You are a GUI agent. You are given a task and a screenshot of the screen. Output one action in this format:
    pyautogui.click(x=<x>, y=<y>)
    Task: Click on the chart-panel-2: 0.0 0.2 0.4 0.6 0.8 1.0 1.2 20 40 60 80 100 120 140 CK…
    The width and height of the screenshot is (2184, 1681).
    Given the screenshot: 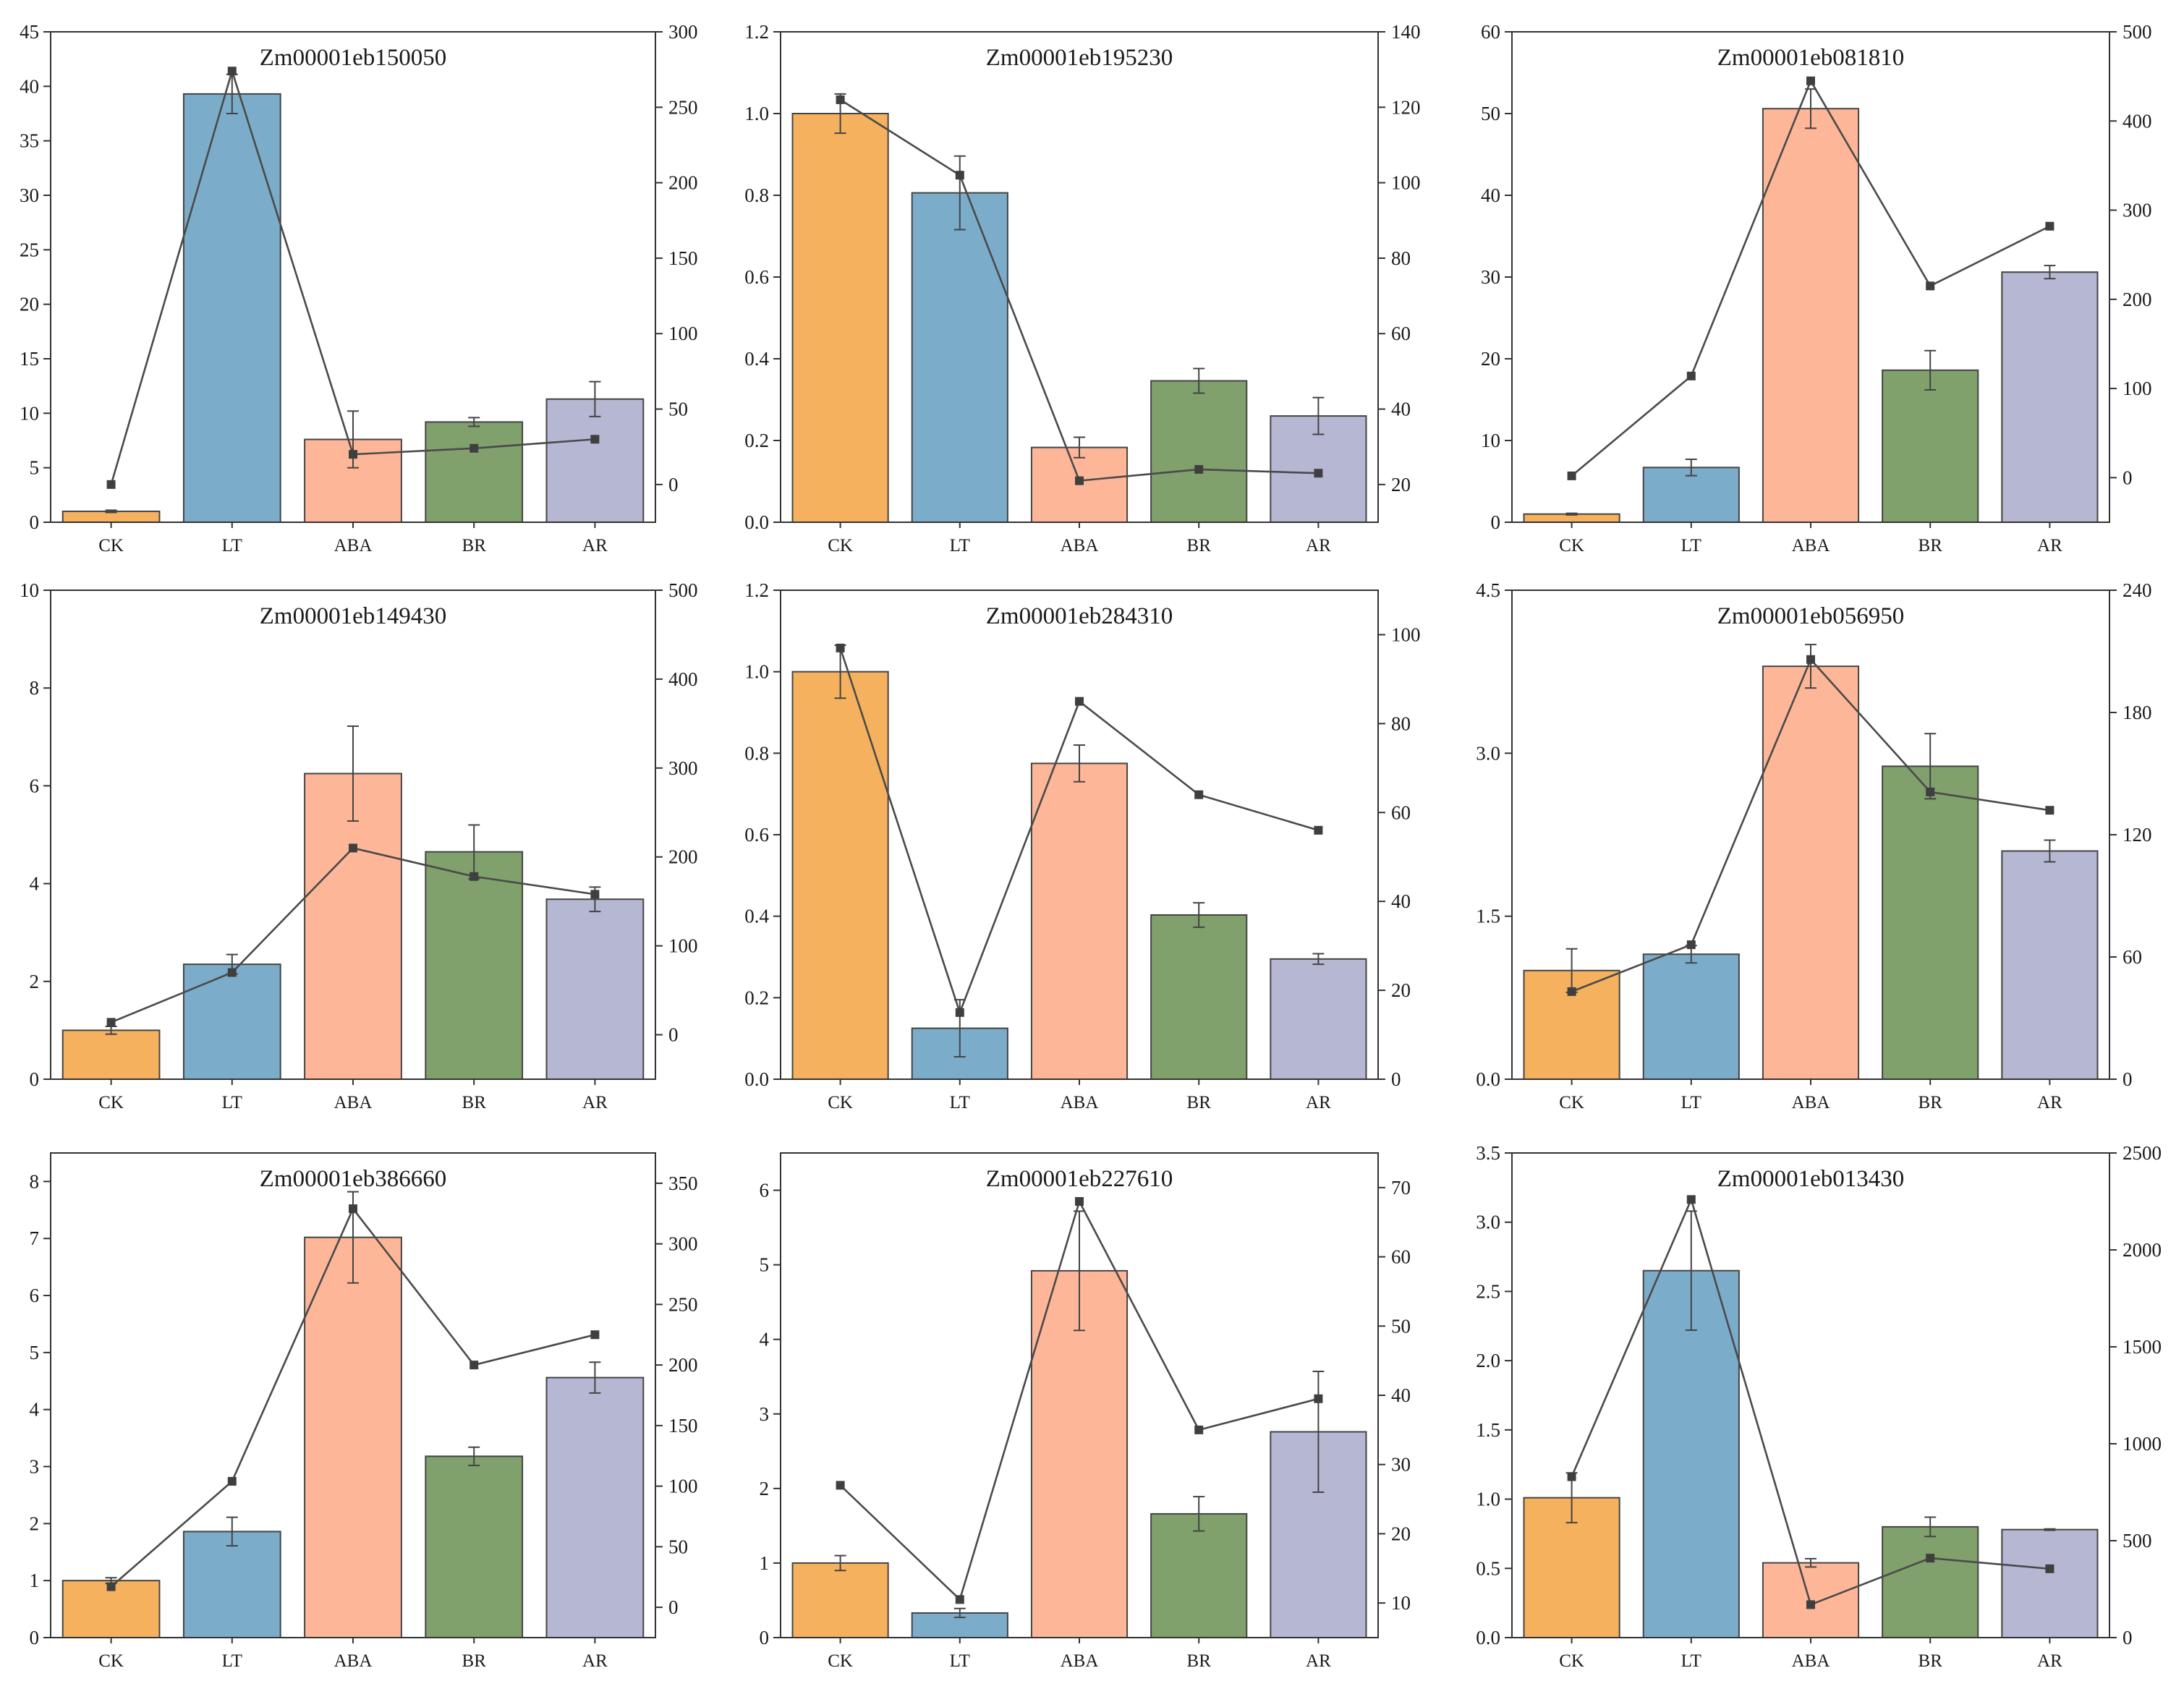 What is the action you would take?
    pyautogui.click(x=1082, y=288)
    